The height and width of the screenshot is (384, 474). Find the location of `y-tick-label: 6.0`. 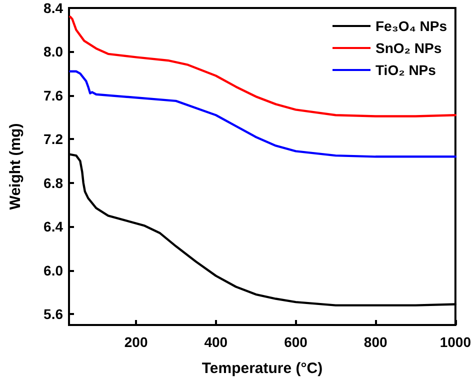

y-tick-label: 6.0 is located at coordinates (54, 270).